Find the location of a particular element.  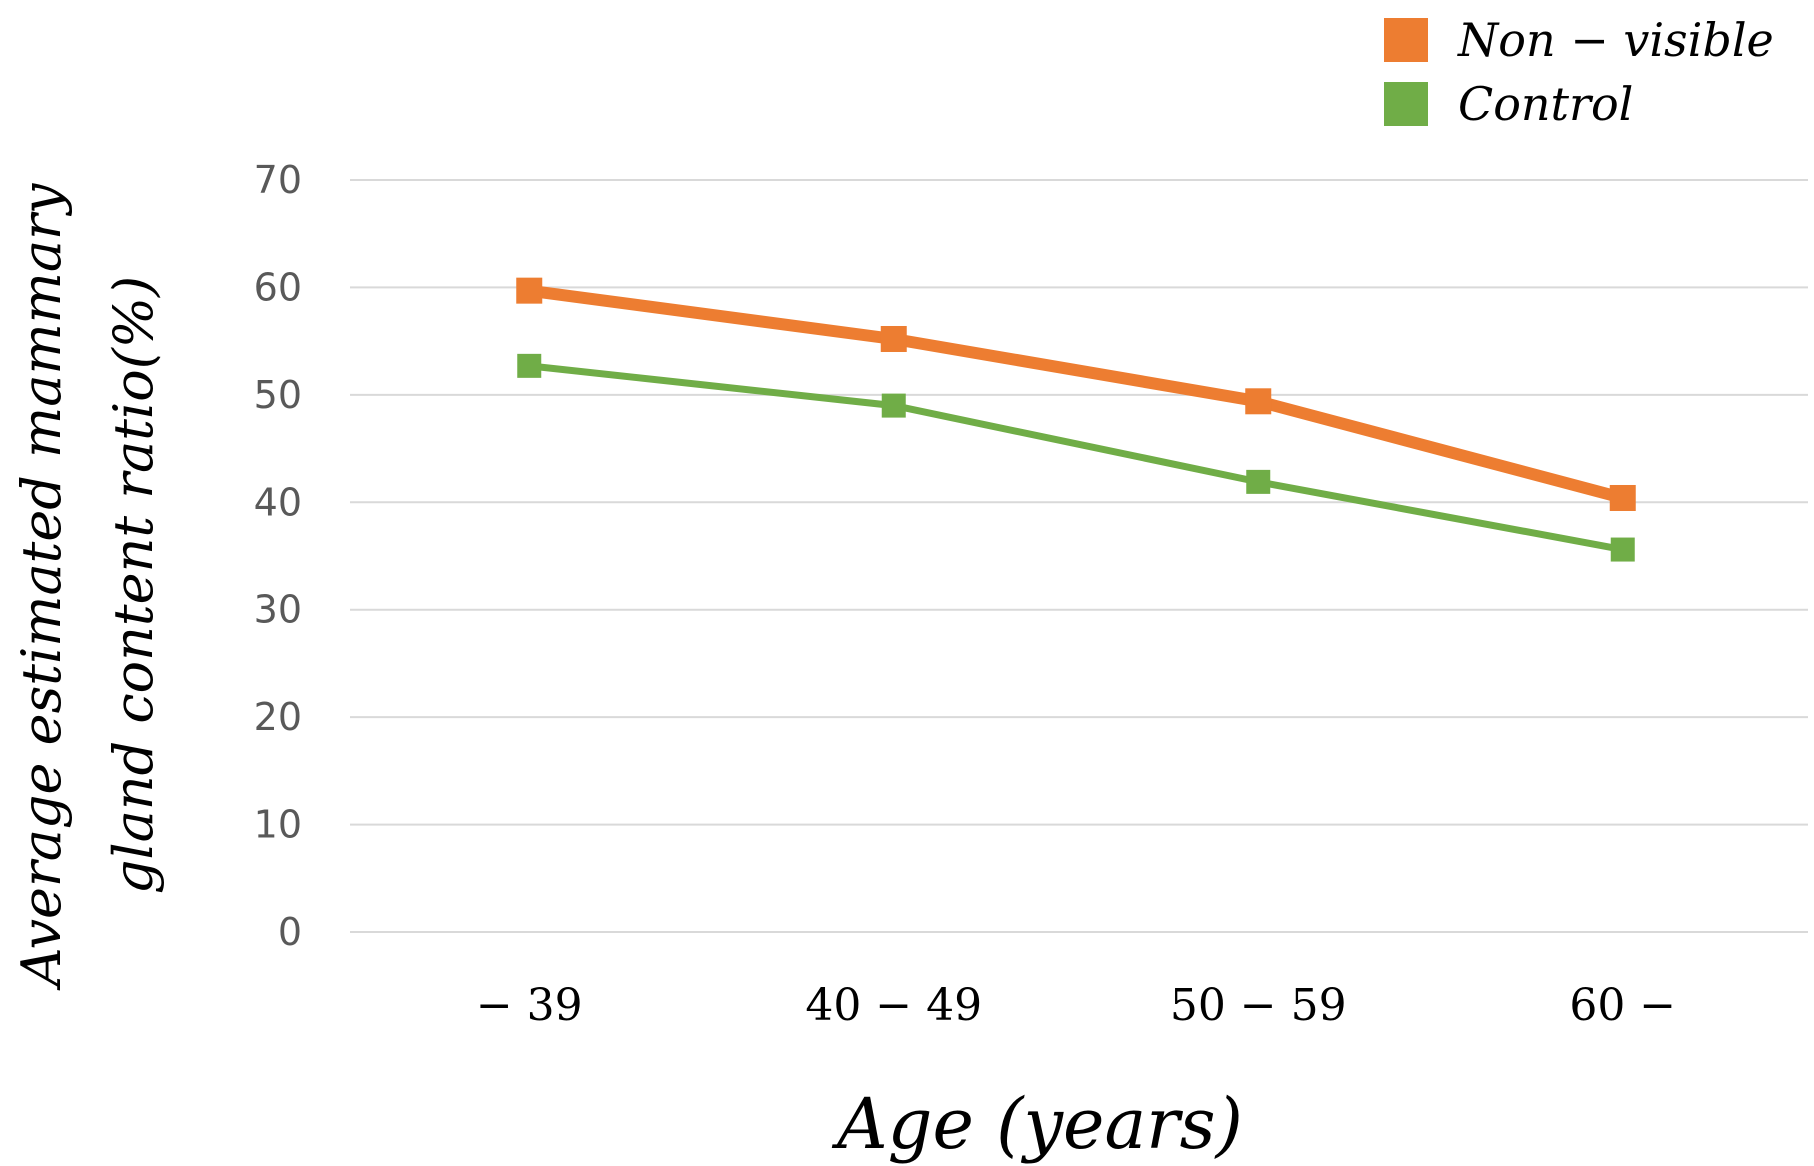

x-tick-label: 40 − 49 is located at coordinates (893, 1005).